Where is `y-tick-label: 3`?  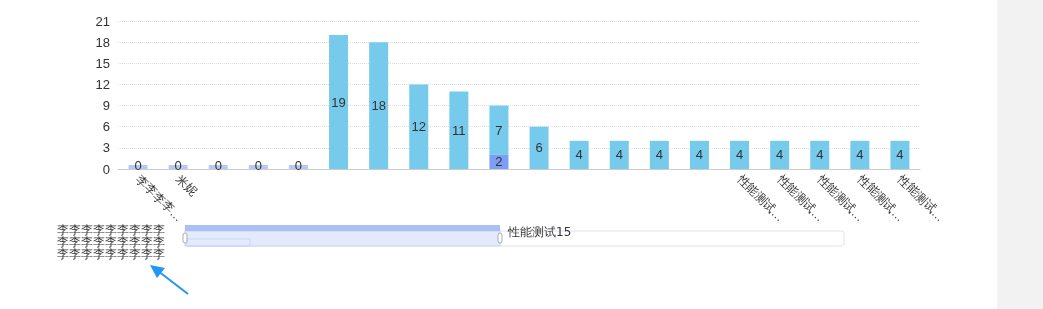
y-tick-label: 3 is located at coordinates (106, 148).